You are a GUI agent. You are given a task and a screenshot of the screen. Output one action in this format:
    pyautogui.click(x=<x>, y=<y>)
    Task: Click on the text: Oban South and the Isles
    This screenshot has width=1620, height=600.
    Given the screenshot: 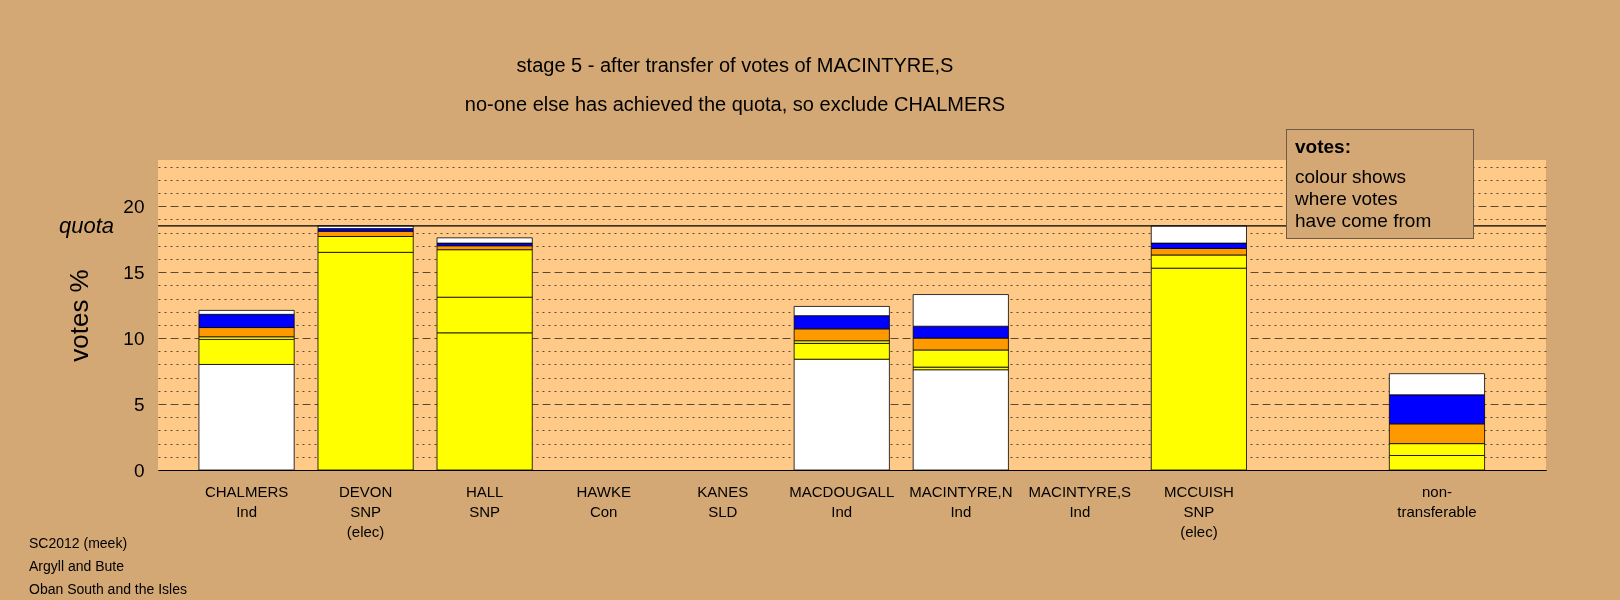 What is the action you would take?
    pyautogui.click(x=108, y=589)
    